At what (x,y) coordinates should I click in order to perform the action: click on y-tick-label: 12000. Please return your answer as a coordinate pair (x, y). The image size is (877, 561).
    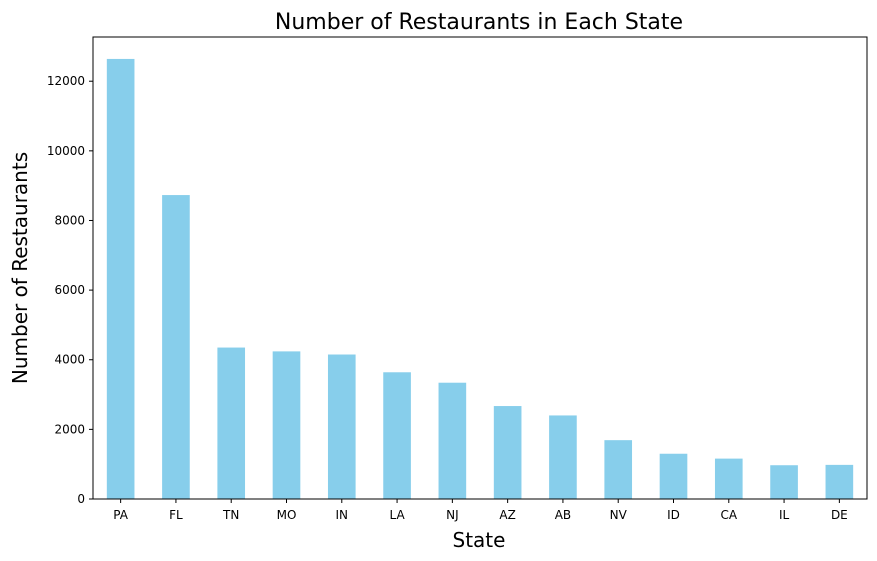
    Looking at the image, I should click on (66, 81).